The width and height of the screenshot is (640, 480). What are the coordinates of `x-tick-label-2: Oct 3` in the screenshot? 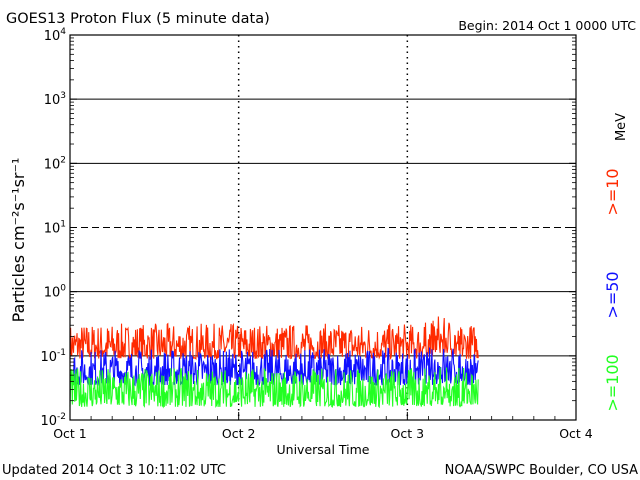 It's located at (408, 433).